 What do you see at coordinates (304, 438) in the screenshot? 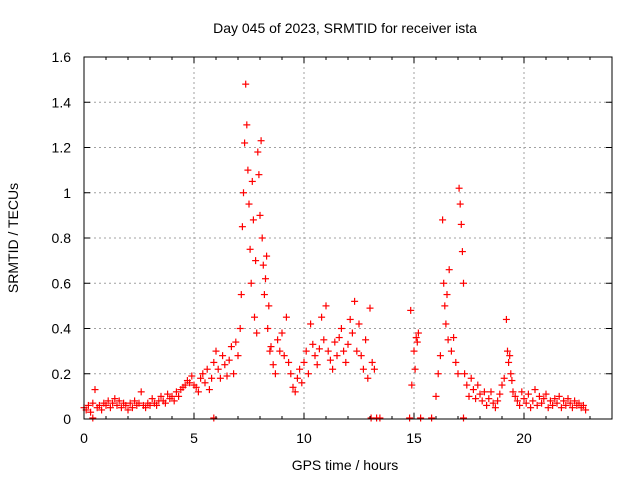
I see `x-tick-label: 10` at bounding box center [304, 438].